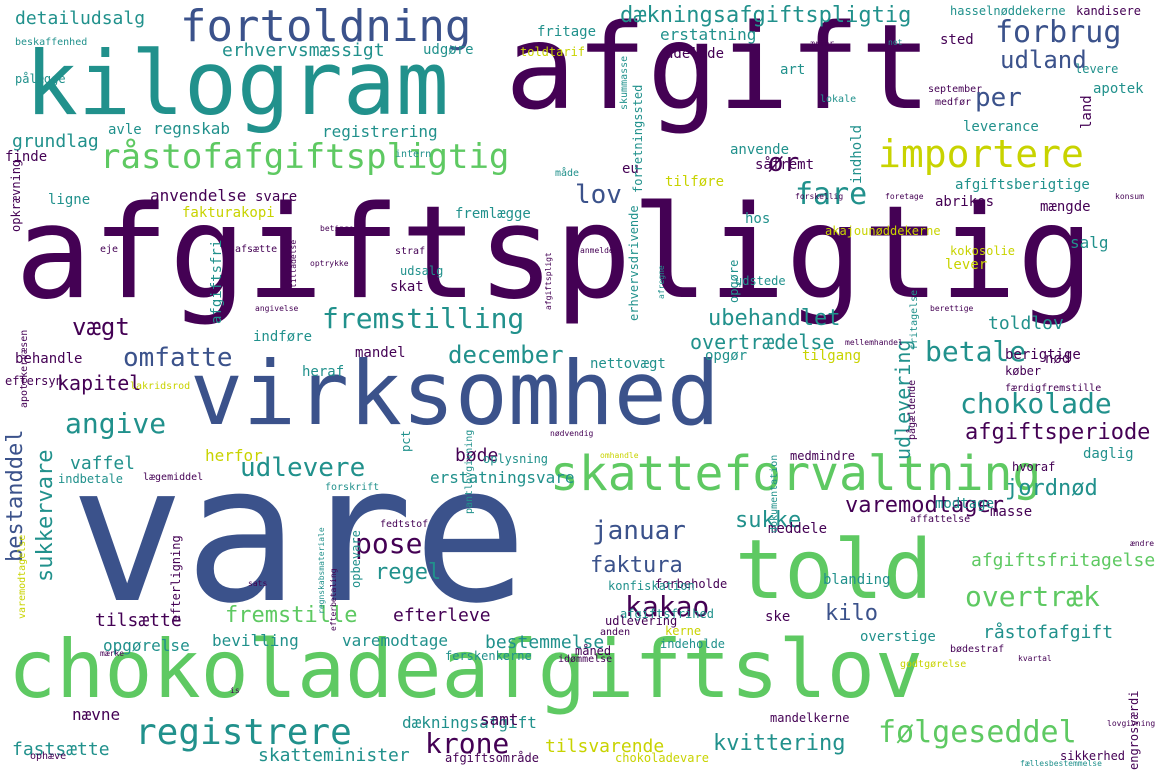  Describe the element at coordinates (516, 459) in the screenshot. I see `word-oplysning: oplysning` at that location.